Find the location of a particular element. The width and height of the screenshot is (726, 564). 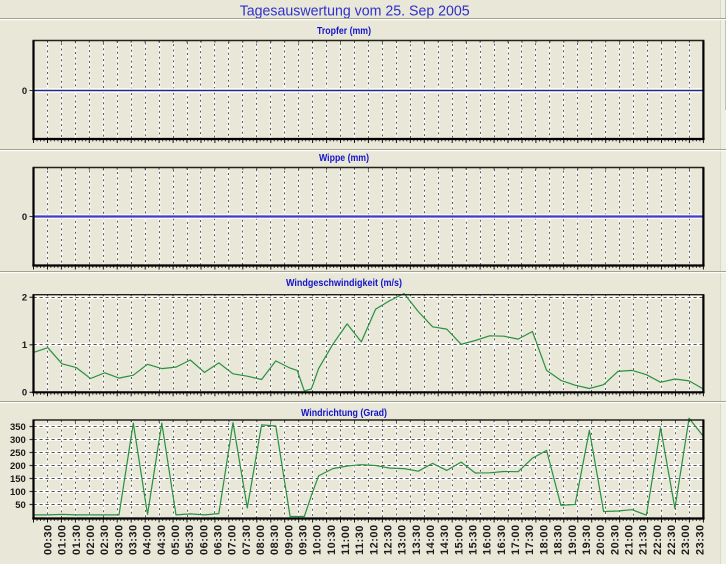

svg-text: 04:00 is located at coordinates (148, 539).